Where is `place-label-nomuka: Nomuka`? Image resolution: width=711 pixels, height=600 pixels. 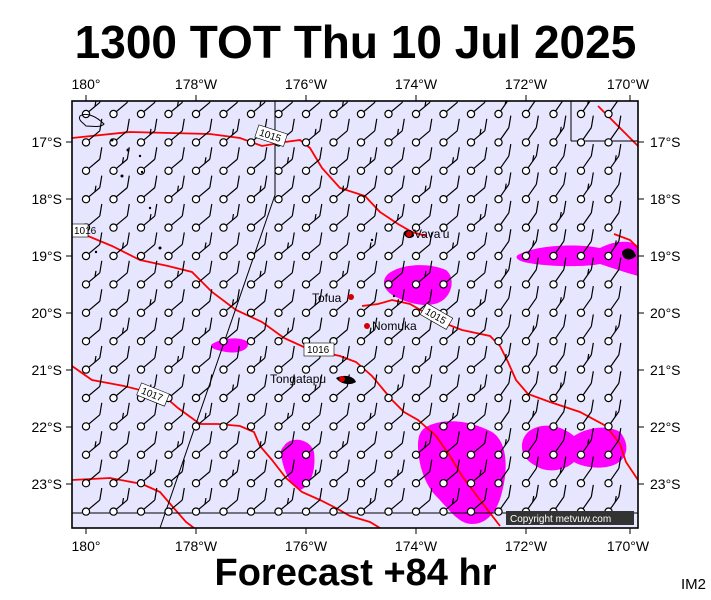 place-label-nomuka: Nomuka is located at coordinates (394, 326).